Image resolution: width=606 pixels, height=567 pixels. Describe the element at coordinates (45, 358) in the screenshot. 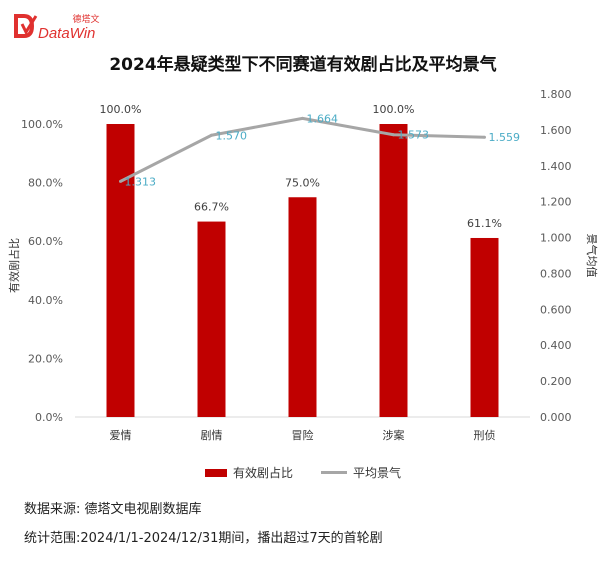

I see `y-tick-label: 20.0%` at that location.